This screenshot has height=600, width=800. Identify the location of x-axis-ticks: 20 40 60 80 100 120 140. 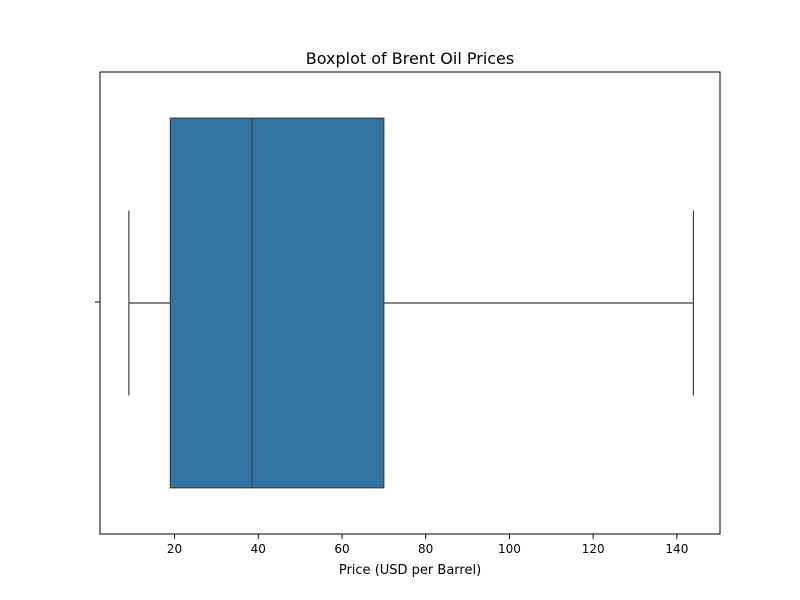
(427, 545).